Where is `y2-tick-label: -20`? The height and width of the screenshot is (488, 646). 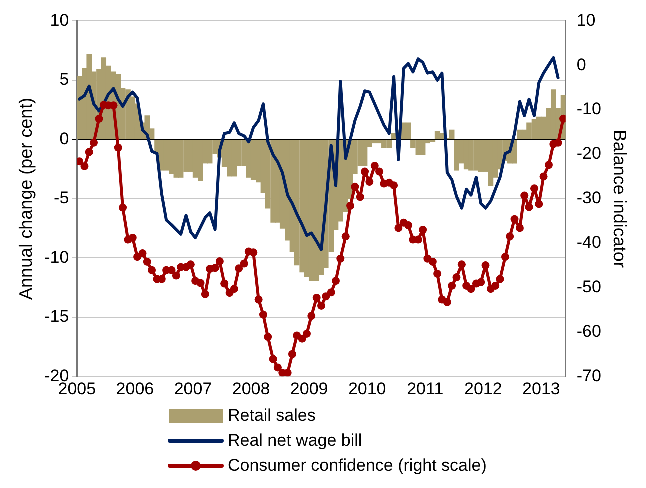 y2-tick-label: -20 is located at coordinates (589, 154).